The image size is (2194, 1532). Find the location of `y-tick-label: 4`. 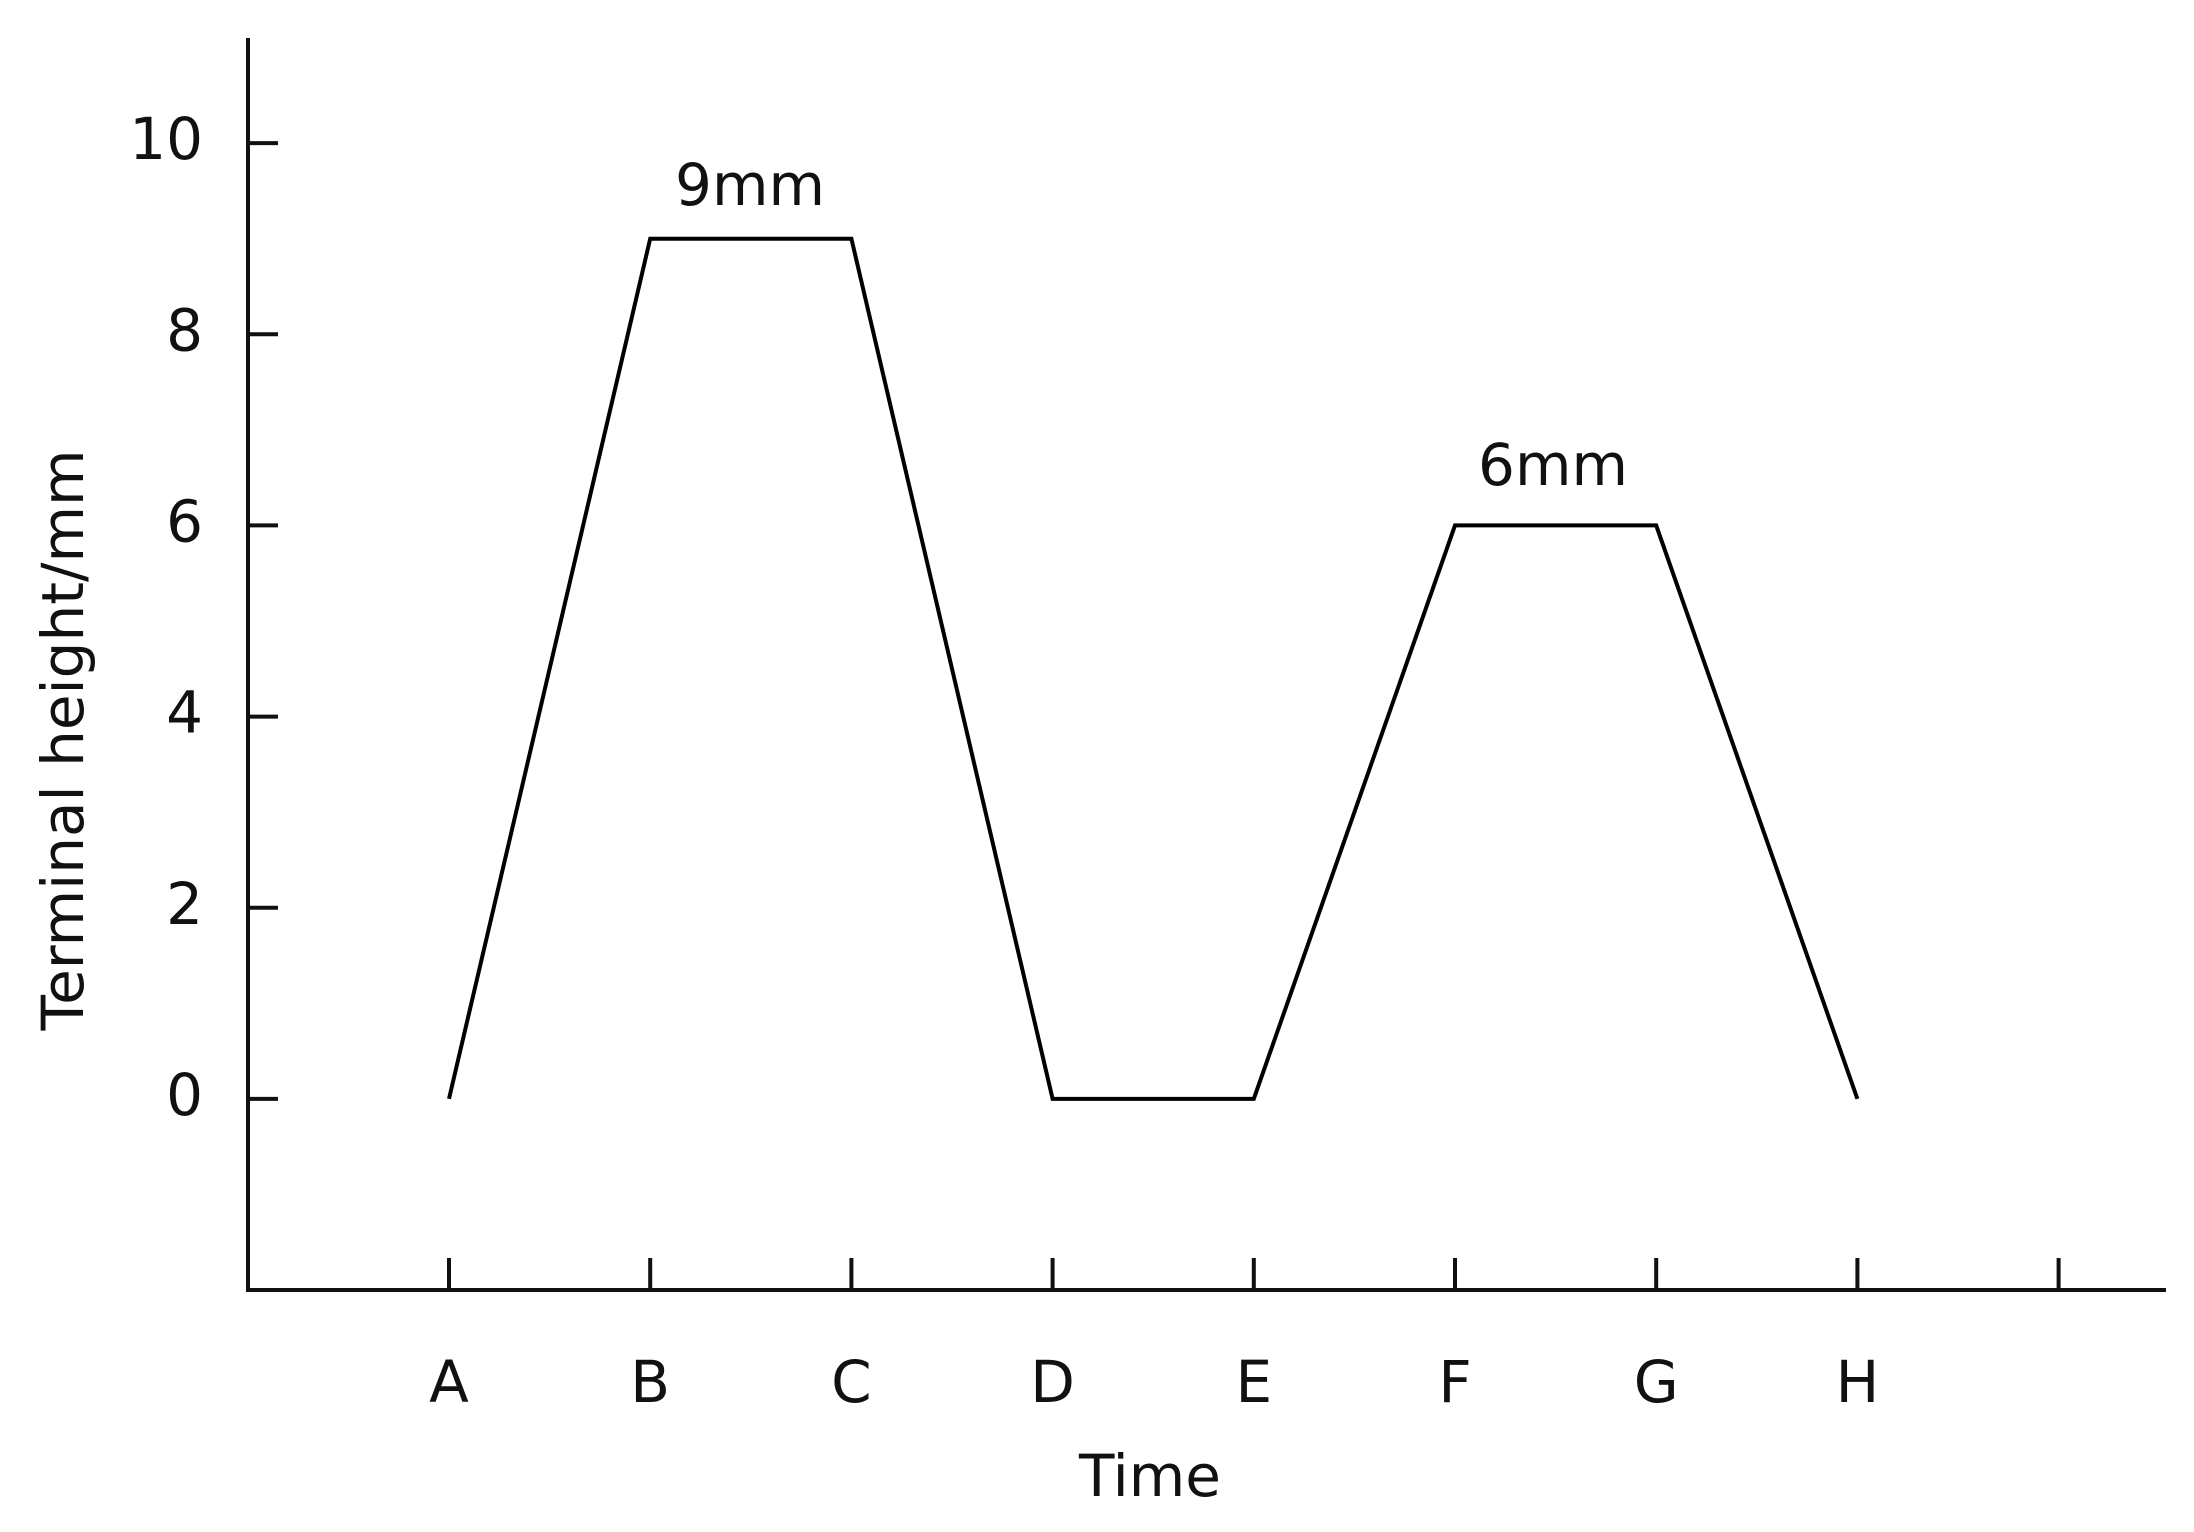

y-tick-label: 4 is located at coordinates (184, 713).